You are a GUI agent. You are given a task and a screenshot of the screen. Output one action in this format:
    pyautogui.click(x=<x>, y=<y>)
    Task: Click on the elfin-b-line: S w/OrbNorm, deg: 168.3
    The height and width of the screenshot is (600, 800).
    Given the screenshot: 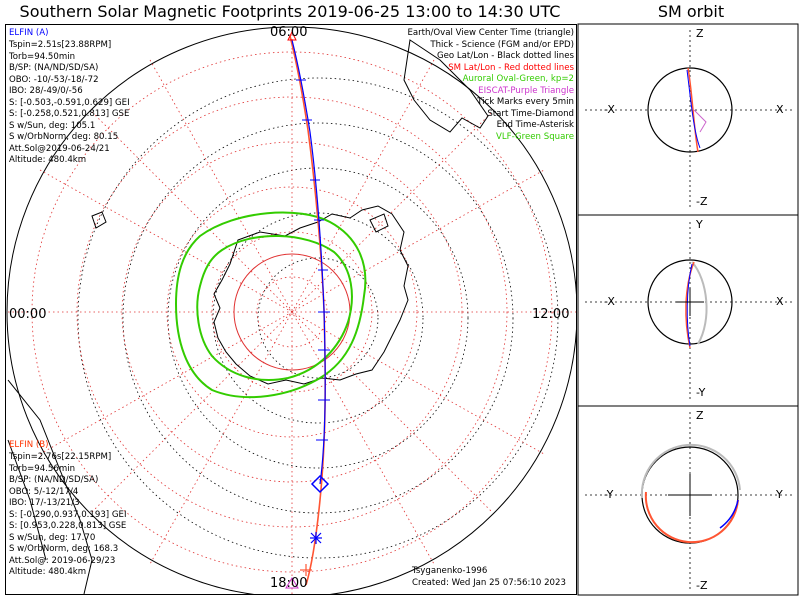 What is the action you would take?
    pyautogui.click(x=64, y=549)
    